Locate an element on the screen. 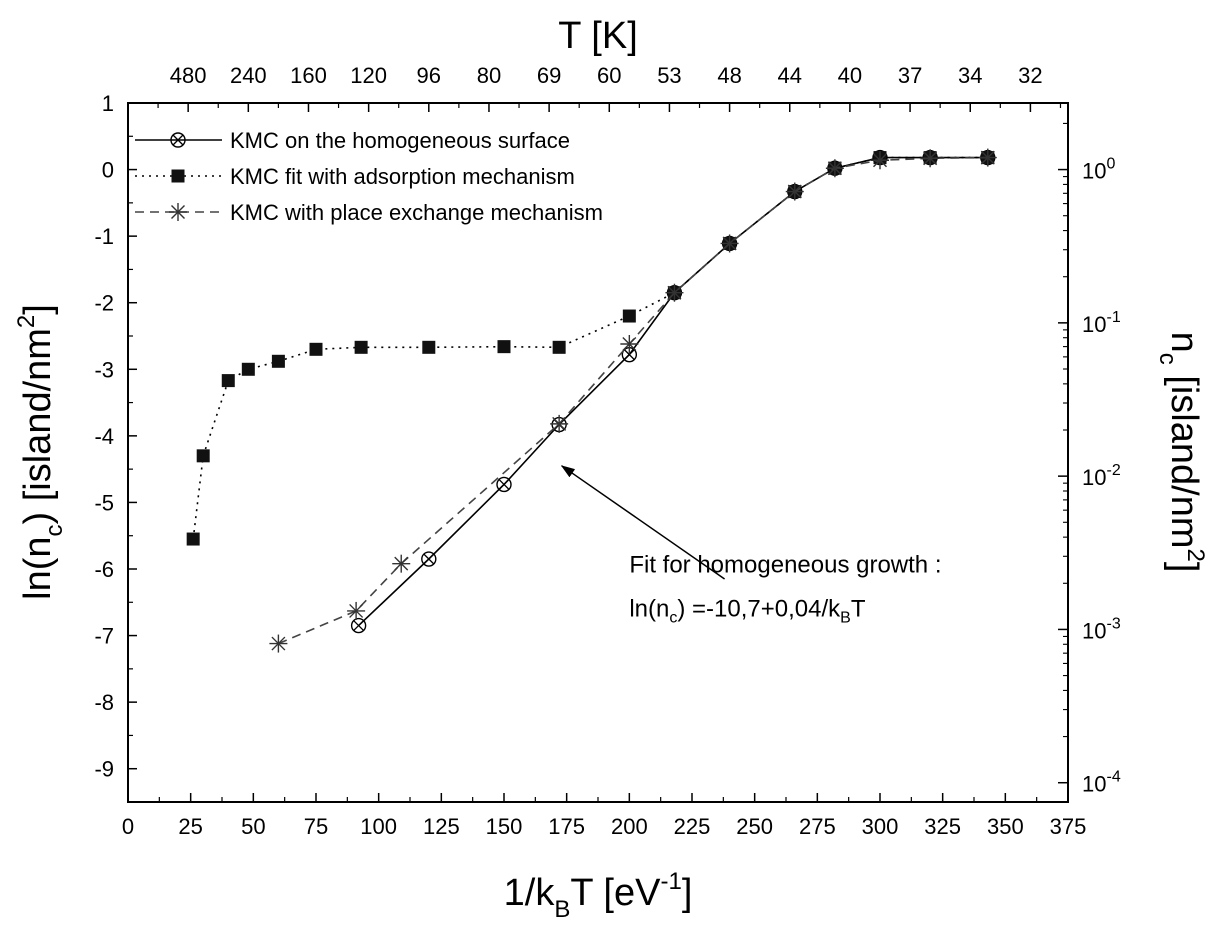 The height and width of the screenshot is (933, 1226). x-axis-title-sup: -1 is located at coordinates (670, 881).